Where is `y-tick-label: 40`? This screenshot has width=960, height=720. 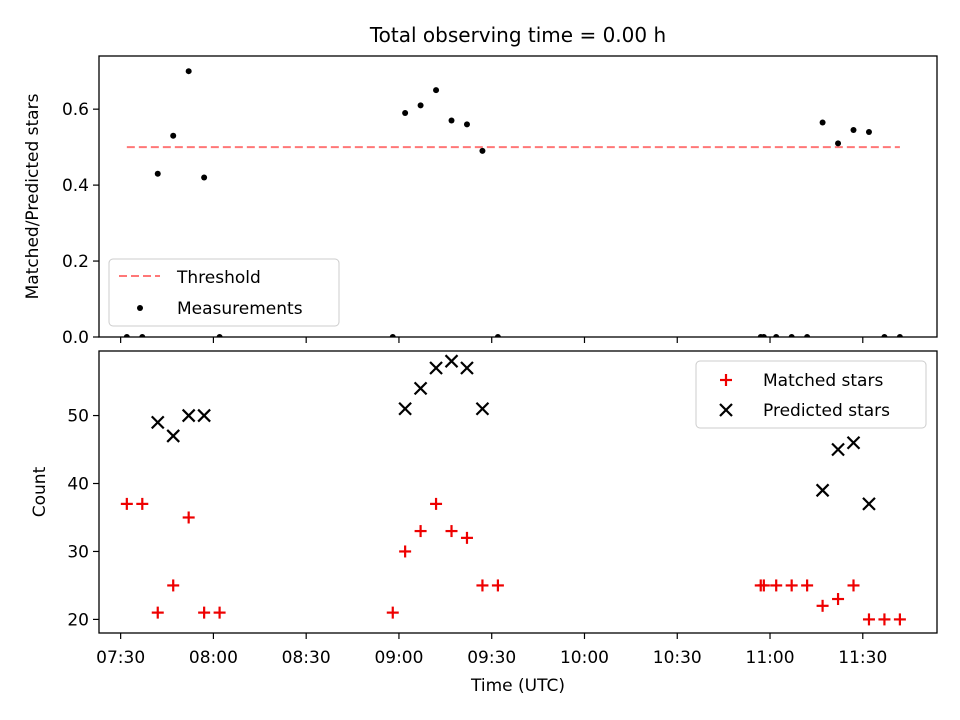 y-tick-label: 40 is located at coordinates (78, 485).